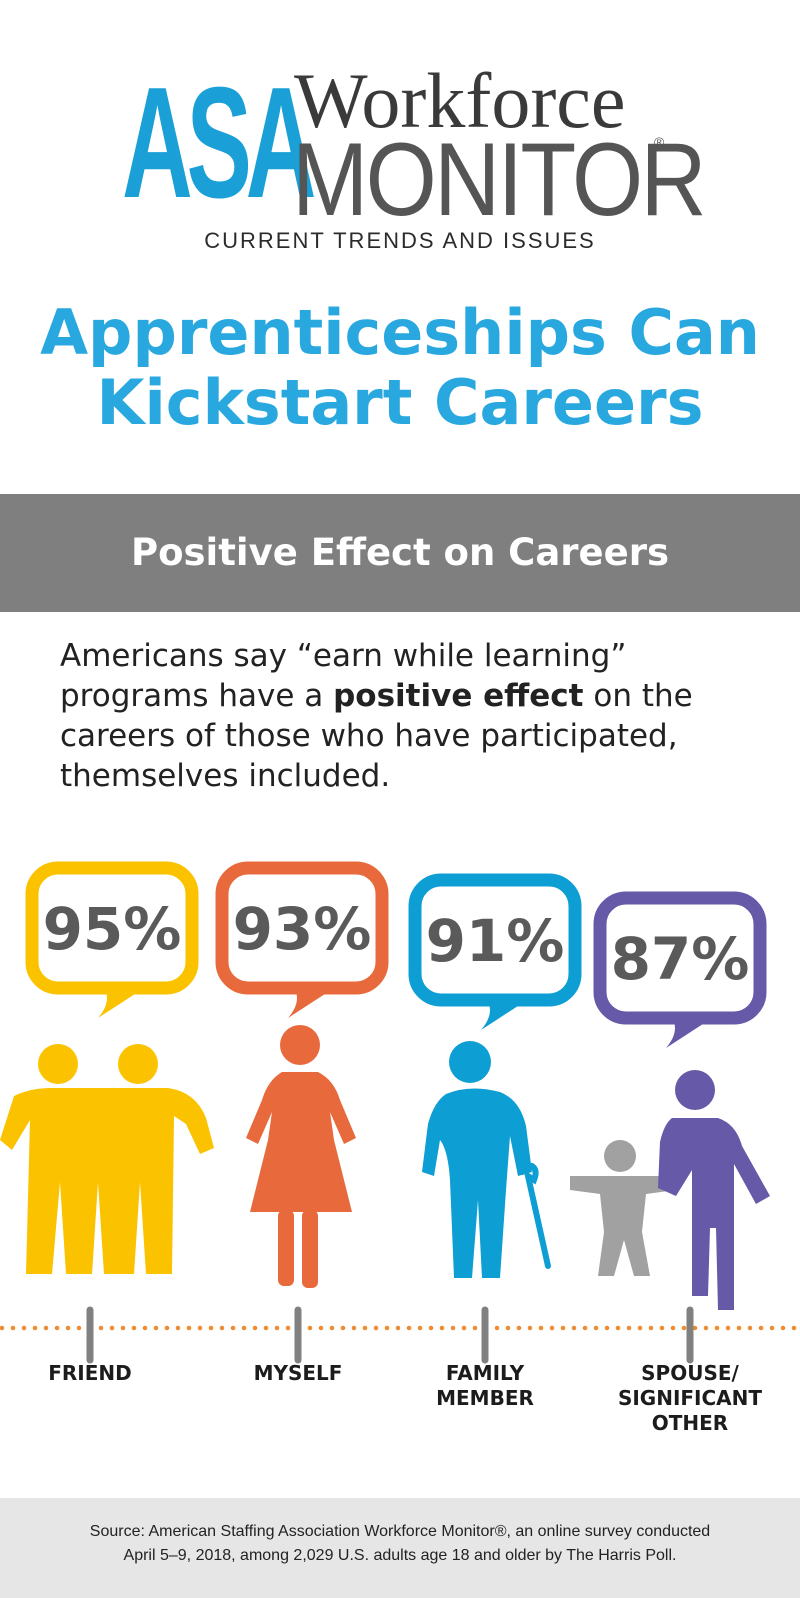 The height and width of the screenshot is (1598, 800). What do you see at coordinates (400, 402) in the screenshot?
I see `headline-line-2: Kickstart Careers` at bounding box center [400, 402].